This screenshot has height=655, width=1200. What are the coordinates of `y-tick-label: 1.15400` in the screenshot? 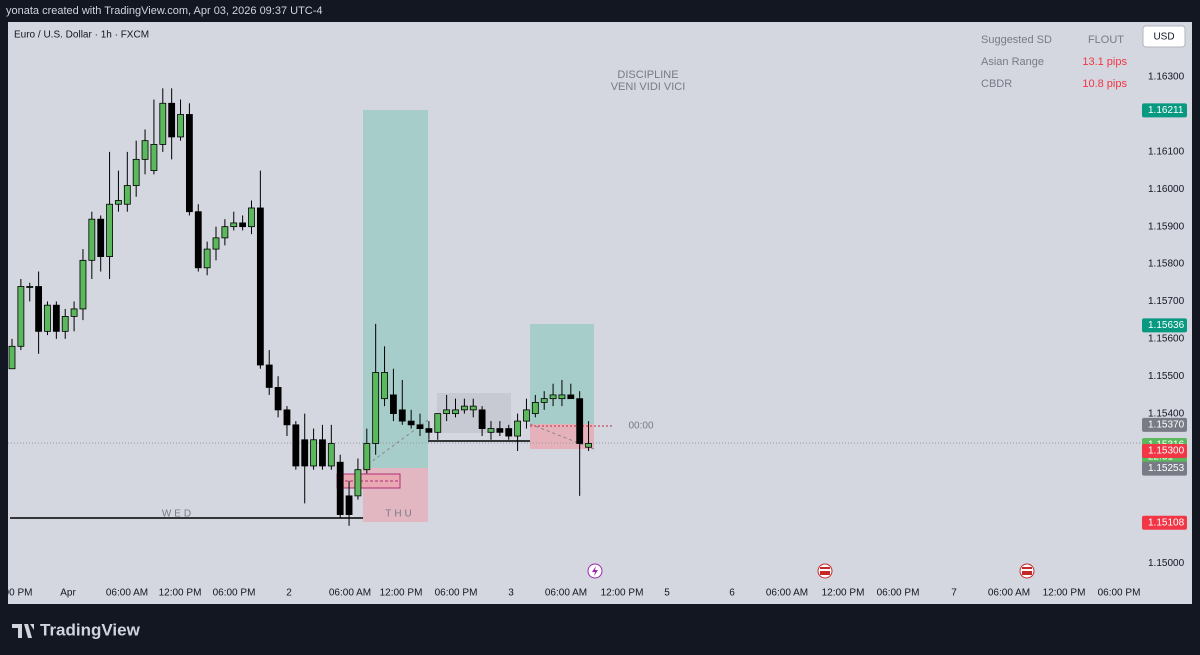 It's located at (1166, 413).